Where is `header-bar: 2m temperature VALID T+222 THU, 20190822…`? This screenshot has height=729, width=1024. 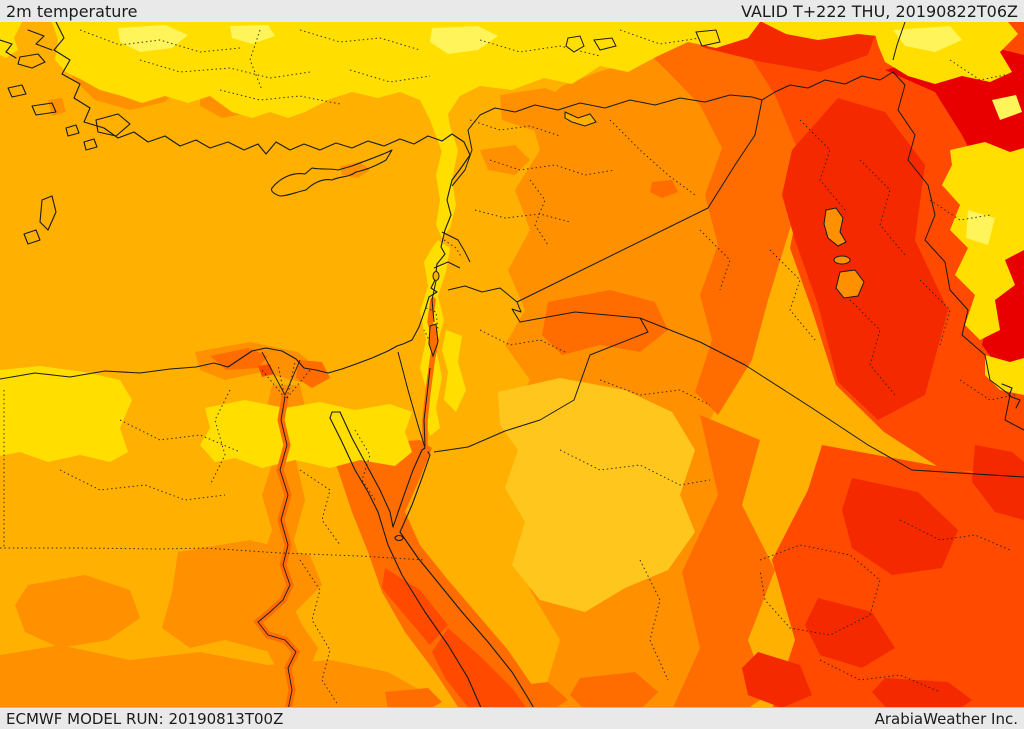
header-bar: 2m temperature VALID T+222 THU, 20190822… is located at coordinates (512, 11).